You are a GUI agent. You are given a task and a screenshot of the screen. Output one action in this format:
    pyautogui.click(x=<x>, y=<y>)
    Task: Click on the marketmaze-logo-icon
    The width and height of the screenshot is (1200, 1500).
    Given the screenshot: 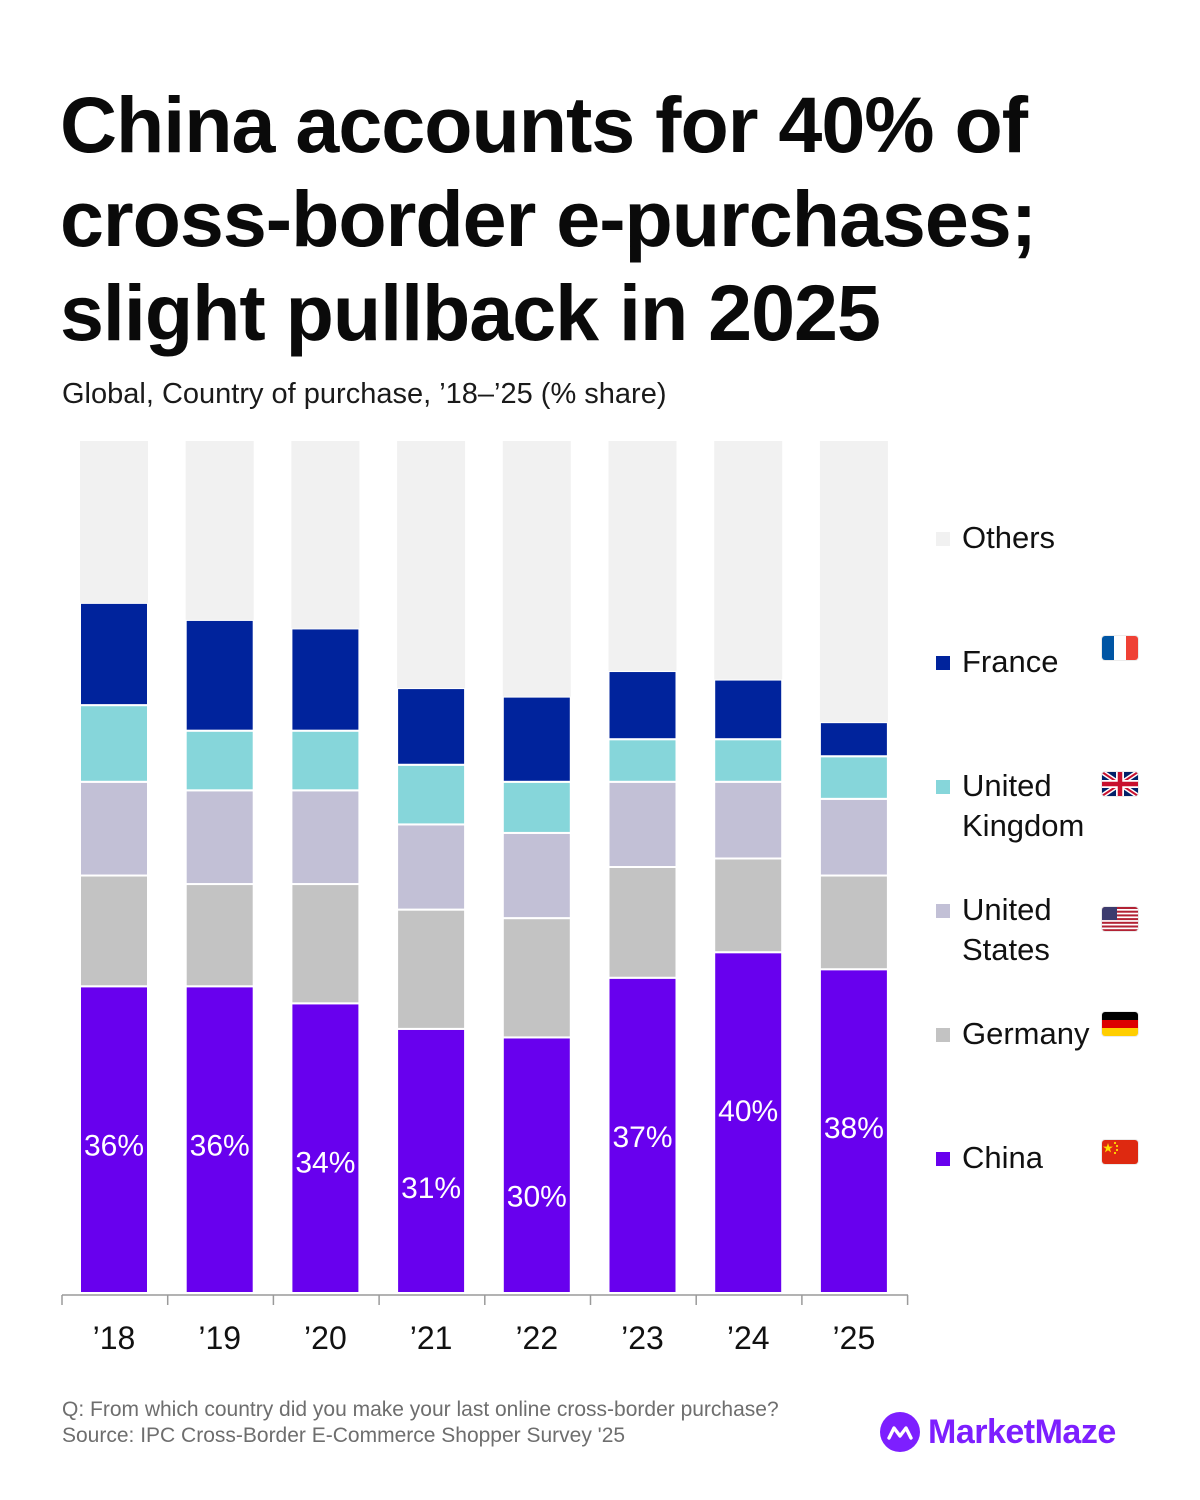 What is the action you would take?
    pyautogui.click(x=900, y=1432)
    